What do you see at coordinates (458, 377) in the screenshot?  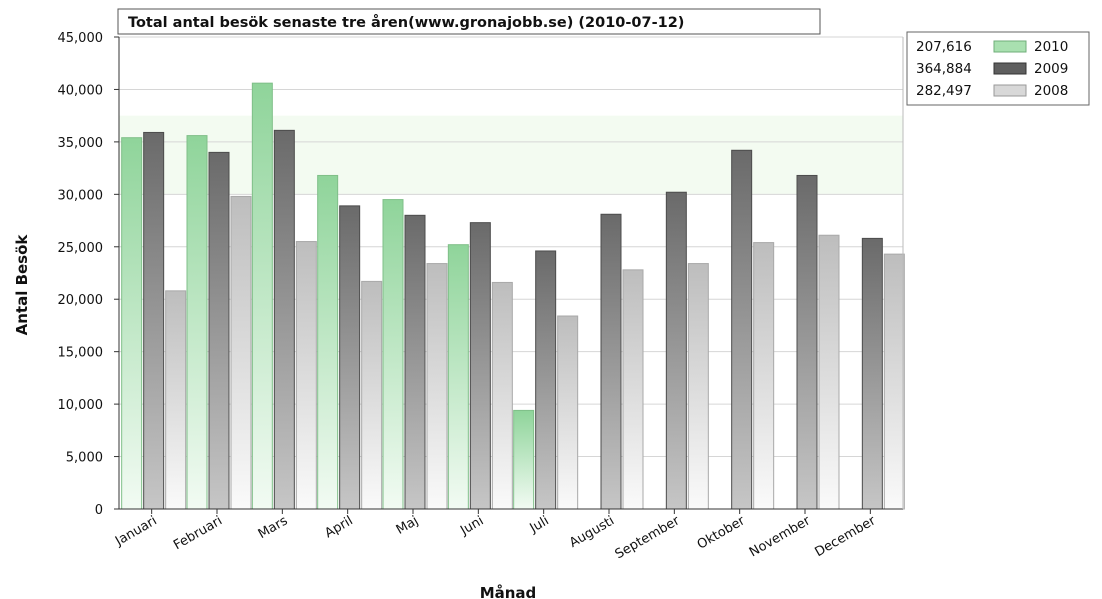 I see `bar-2010-juni` at bounding box center [458, 377].